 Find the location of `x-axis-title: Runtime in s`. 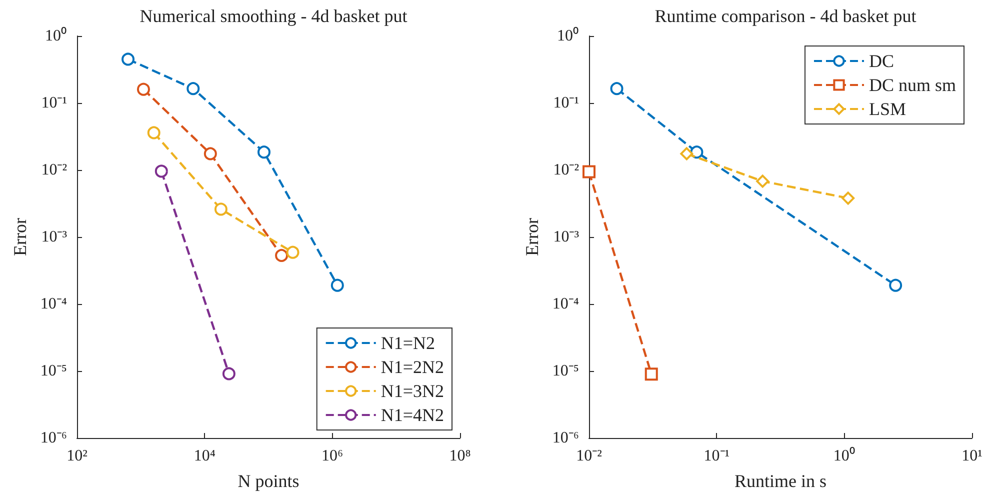

x-axis-title: Runtime in s is located at coordinates (780, 481).